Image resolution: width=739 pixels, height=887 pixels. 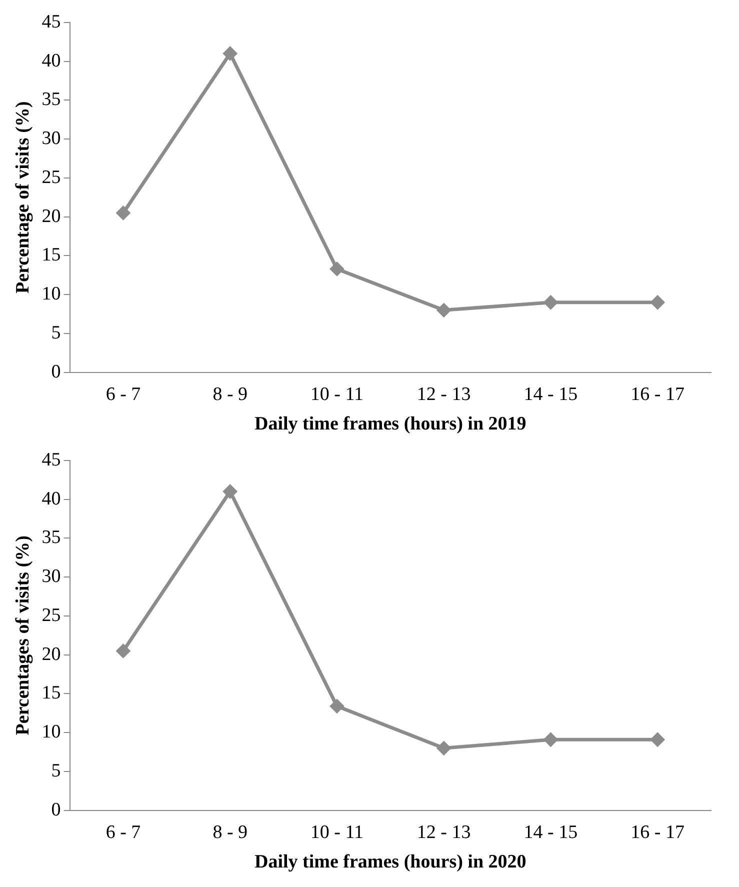 What do you see at coordinates (23, 197) in the screenshot?
I see `y-axis-title: Percentage of visits (%)` at bounding box center [23, 197].